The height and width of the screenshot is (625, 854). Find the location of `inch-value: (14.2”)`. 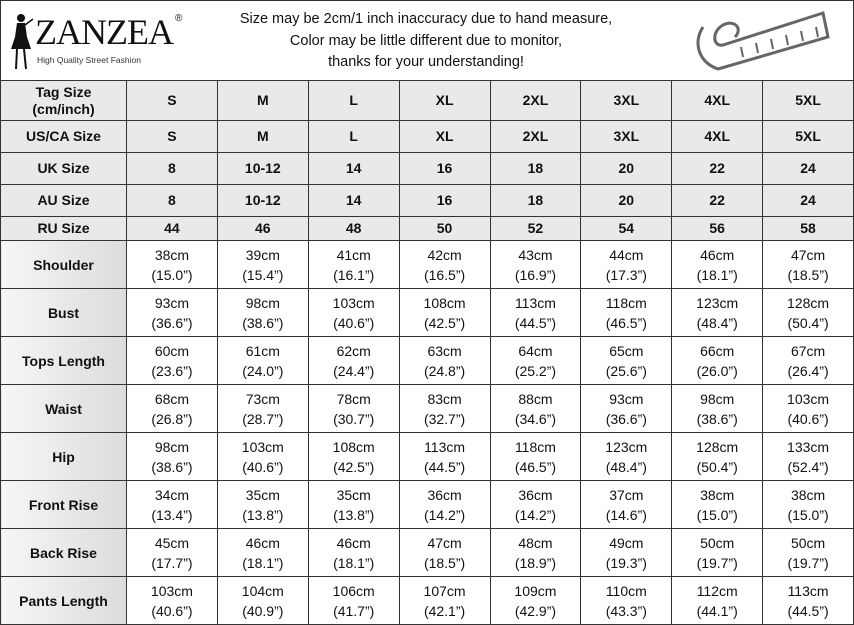

inch-value: (14.2”) is located at coordinates (535, 514).